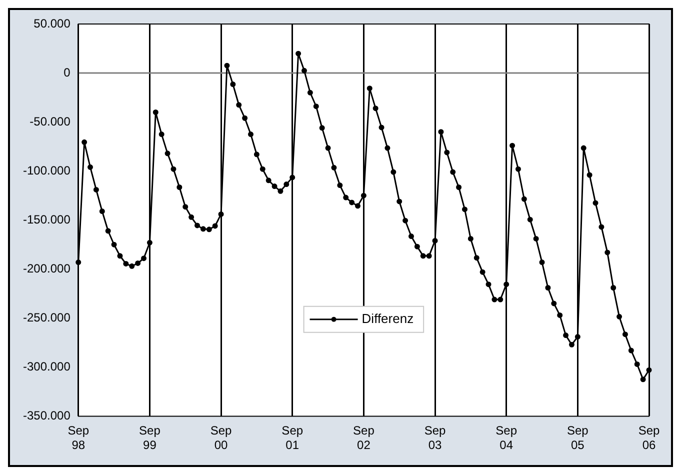 The height and width of the screenshot is (475, 681). What do you see at coordinates (47, 317) in the screenshot?
I see `y-tick-label: -250.000` at bounding box center [47, 317].